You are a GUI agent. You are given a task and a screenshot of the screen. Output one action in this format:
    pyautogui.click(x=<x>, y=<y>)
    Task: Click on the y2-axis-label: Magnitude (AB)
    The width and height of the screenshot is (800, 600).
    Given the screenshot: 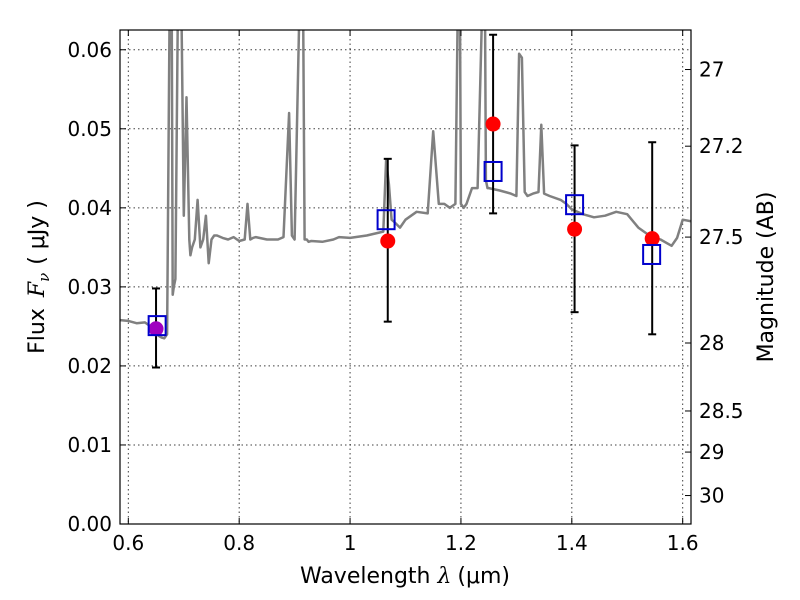 What is the action you would take?
    pyautogui.click(x=766, y=277)
    